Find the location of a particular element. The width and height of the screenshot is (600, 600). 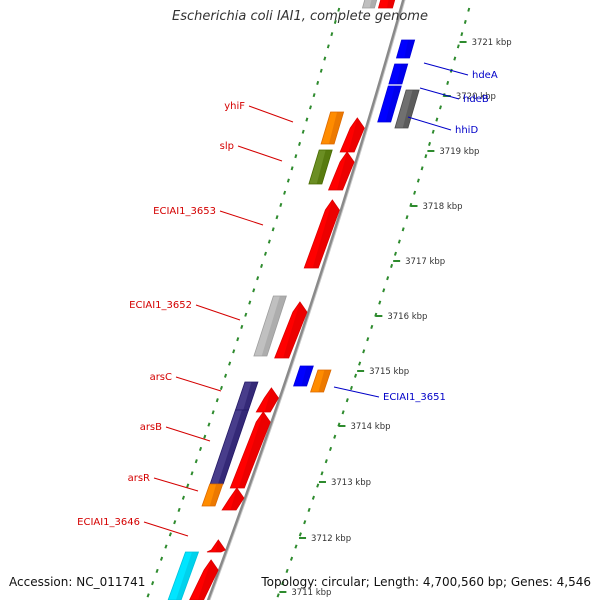

gene-label: slp is located at coordinates (227, 146).